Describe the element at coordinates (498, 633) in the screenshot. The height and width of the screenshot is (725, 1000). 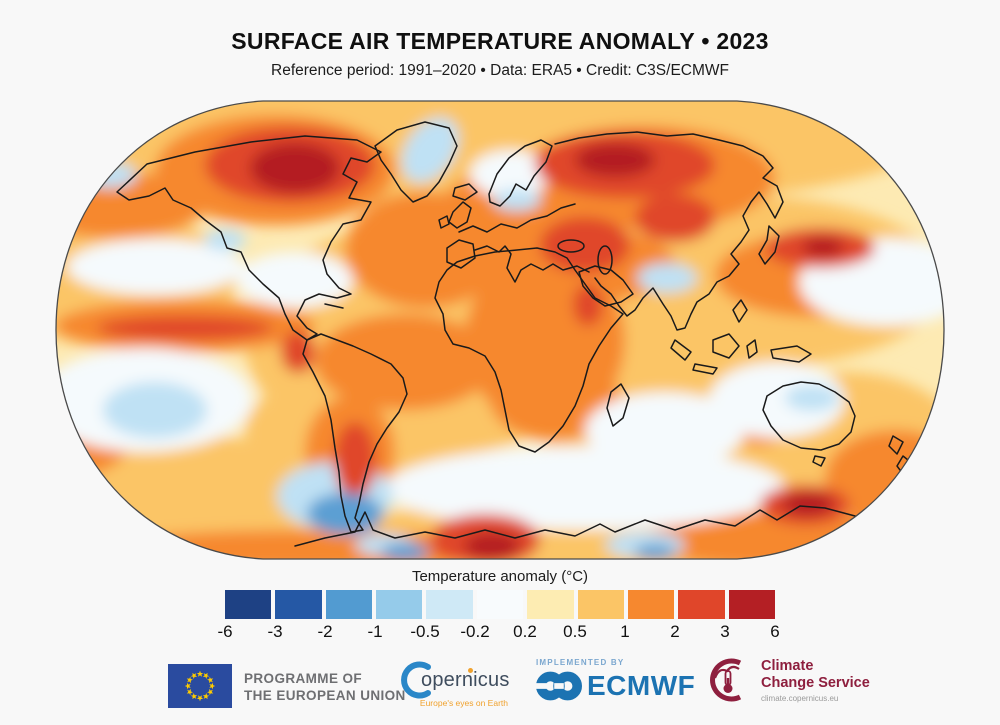
I see `legend-ticks: -6 -3 -2 -1 -0.5 -0.2 0.2 0.5 1 2 3 6` at that location.